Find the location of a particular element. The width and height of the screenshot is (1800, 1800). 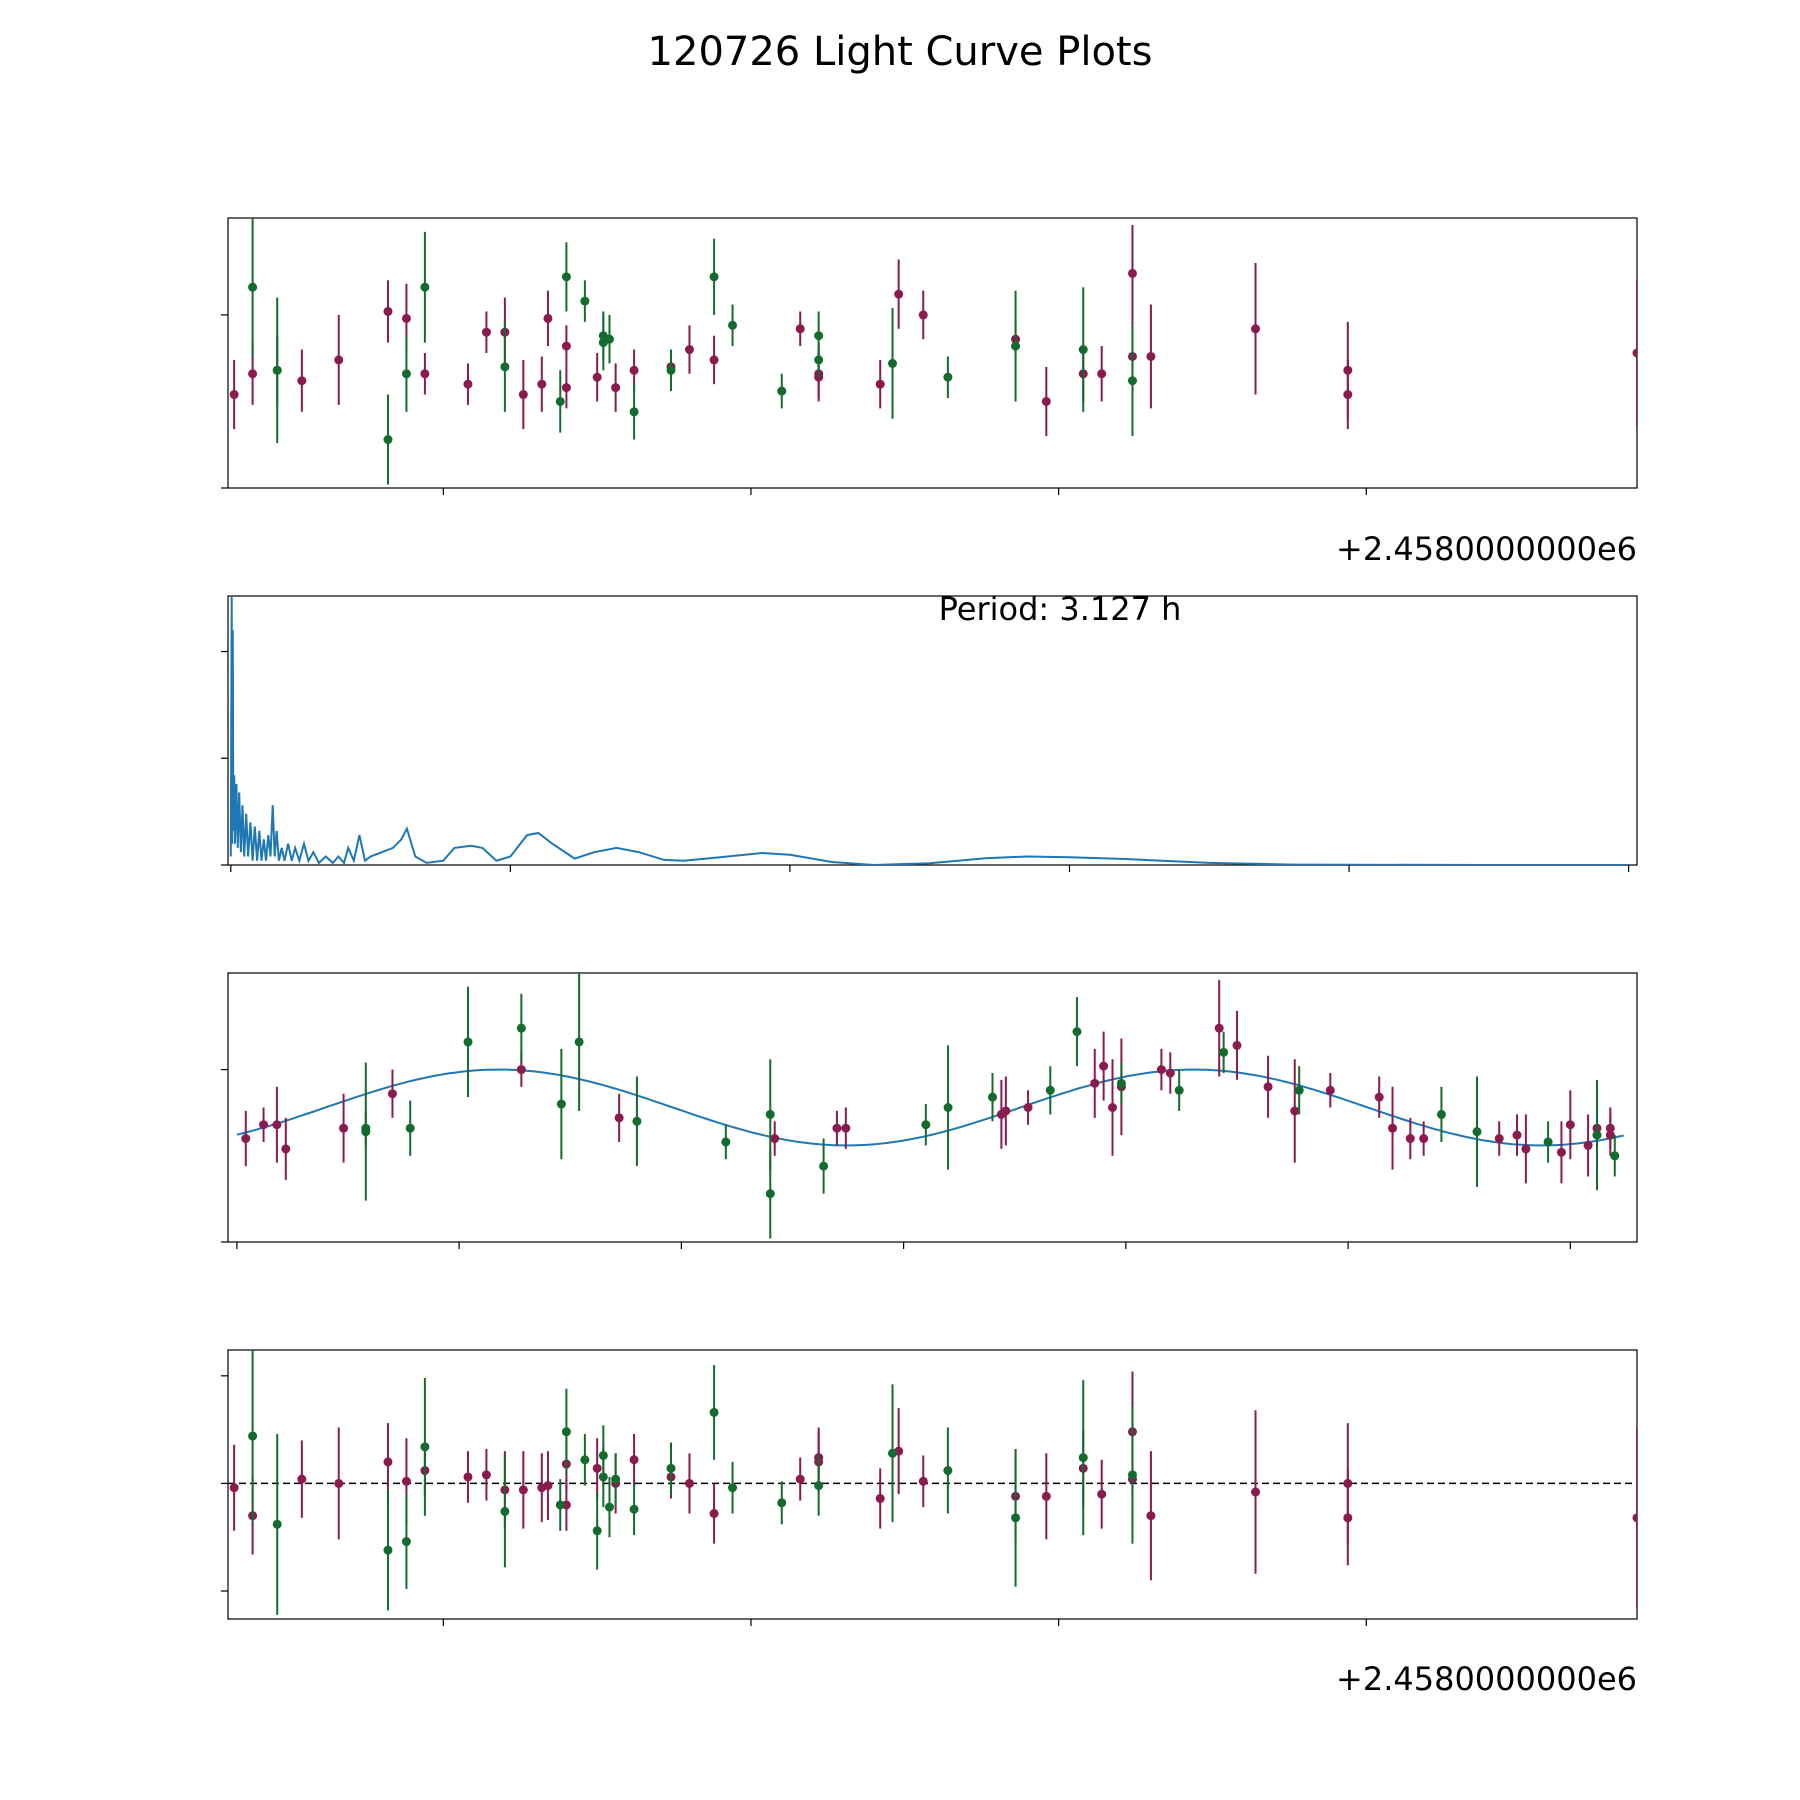

phased-plot-area is located at coordinates (930, 1106).